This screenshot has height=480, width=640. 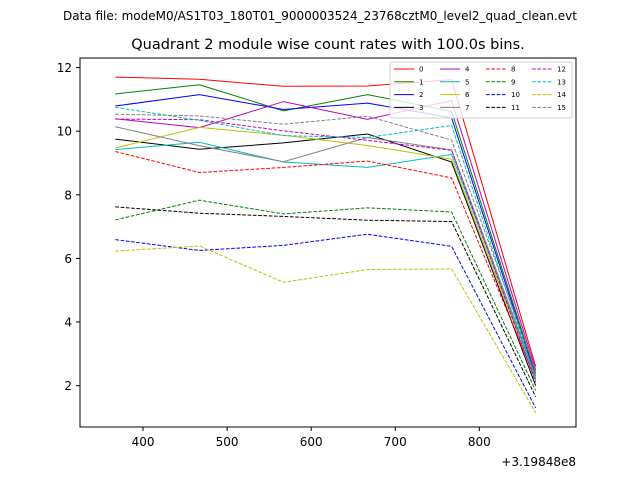 I want to click on y-tick-label: 8, so click(x=68, y=195).